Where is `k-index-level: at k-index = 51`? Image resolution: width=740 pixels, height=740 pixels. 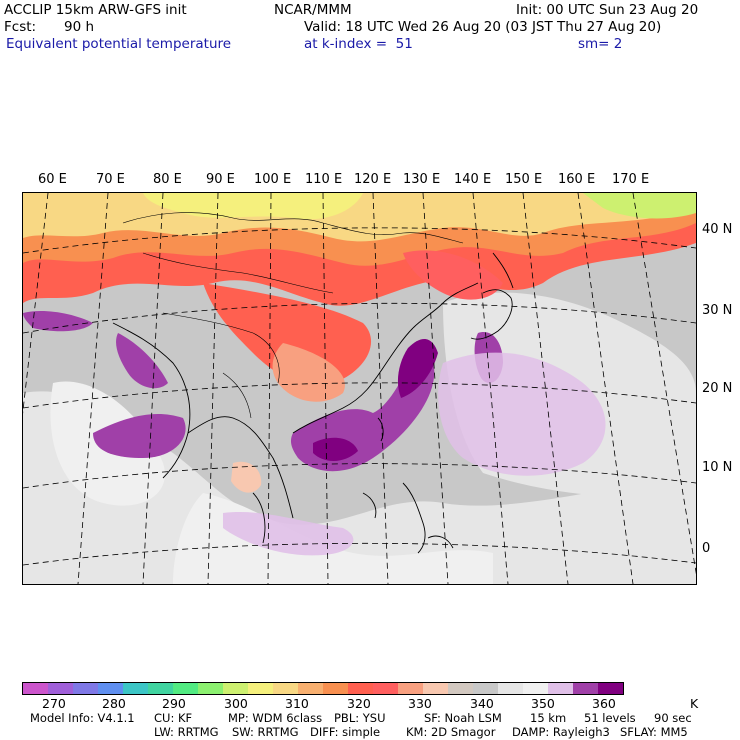 k-index-level: at k-index = 51 is located at coordinates (358, 44).